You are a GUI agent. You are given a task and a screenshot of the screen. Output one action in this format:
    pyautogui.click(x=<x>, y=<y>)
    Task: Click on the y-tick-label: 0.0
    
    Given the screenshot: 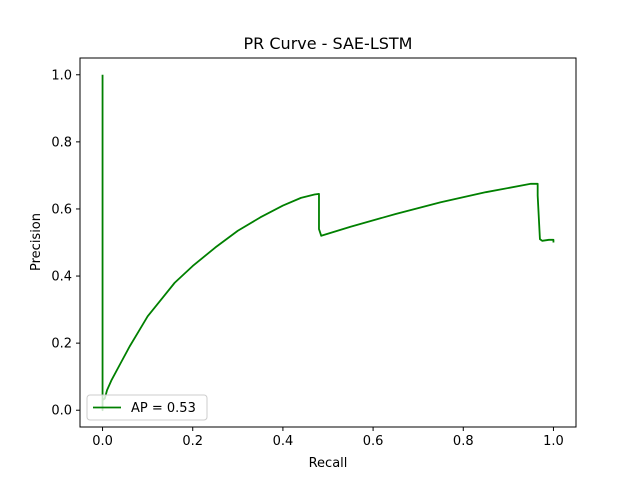 What is the action you would take?
    pyautogui.click(x=61, y=411)
    